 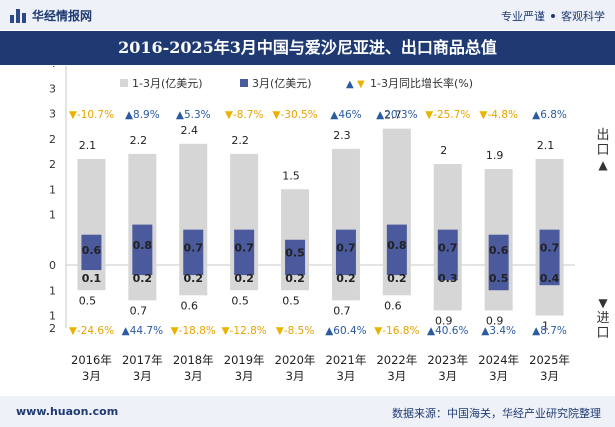 I want to click on import-growth-label: ▼-8.5%, so click(x=295, y=331).